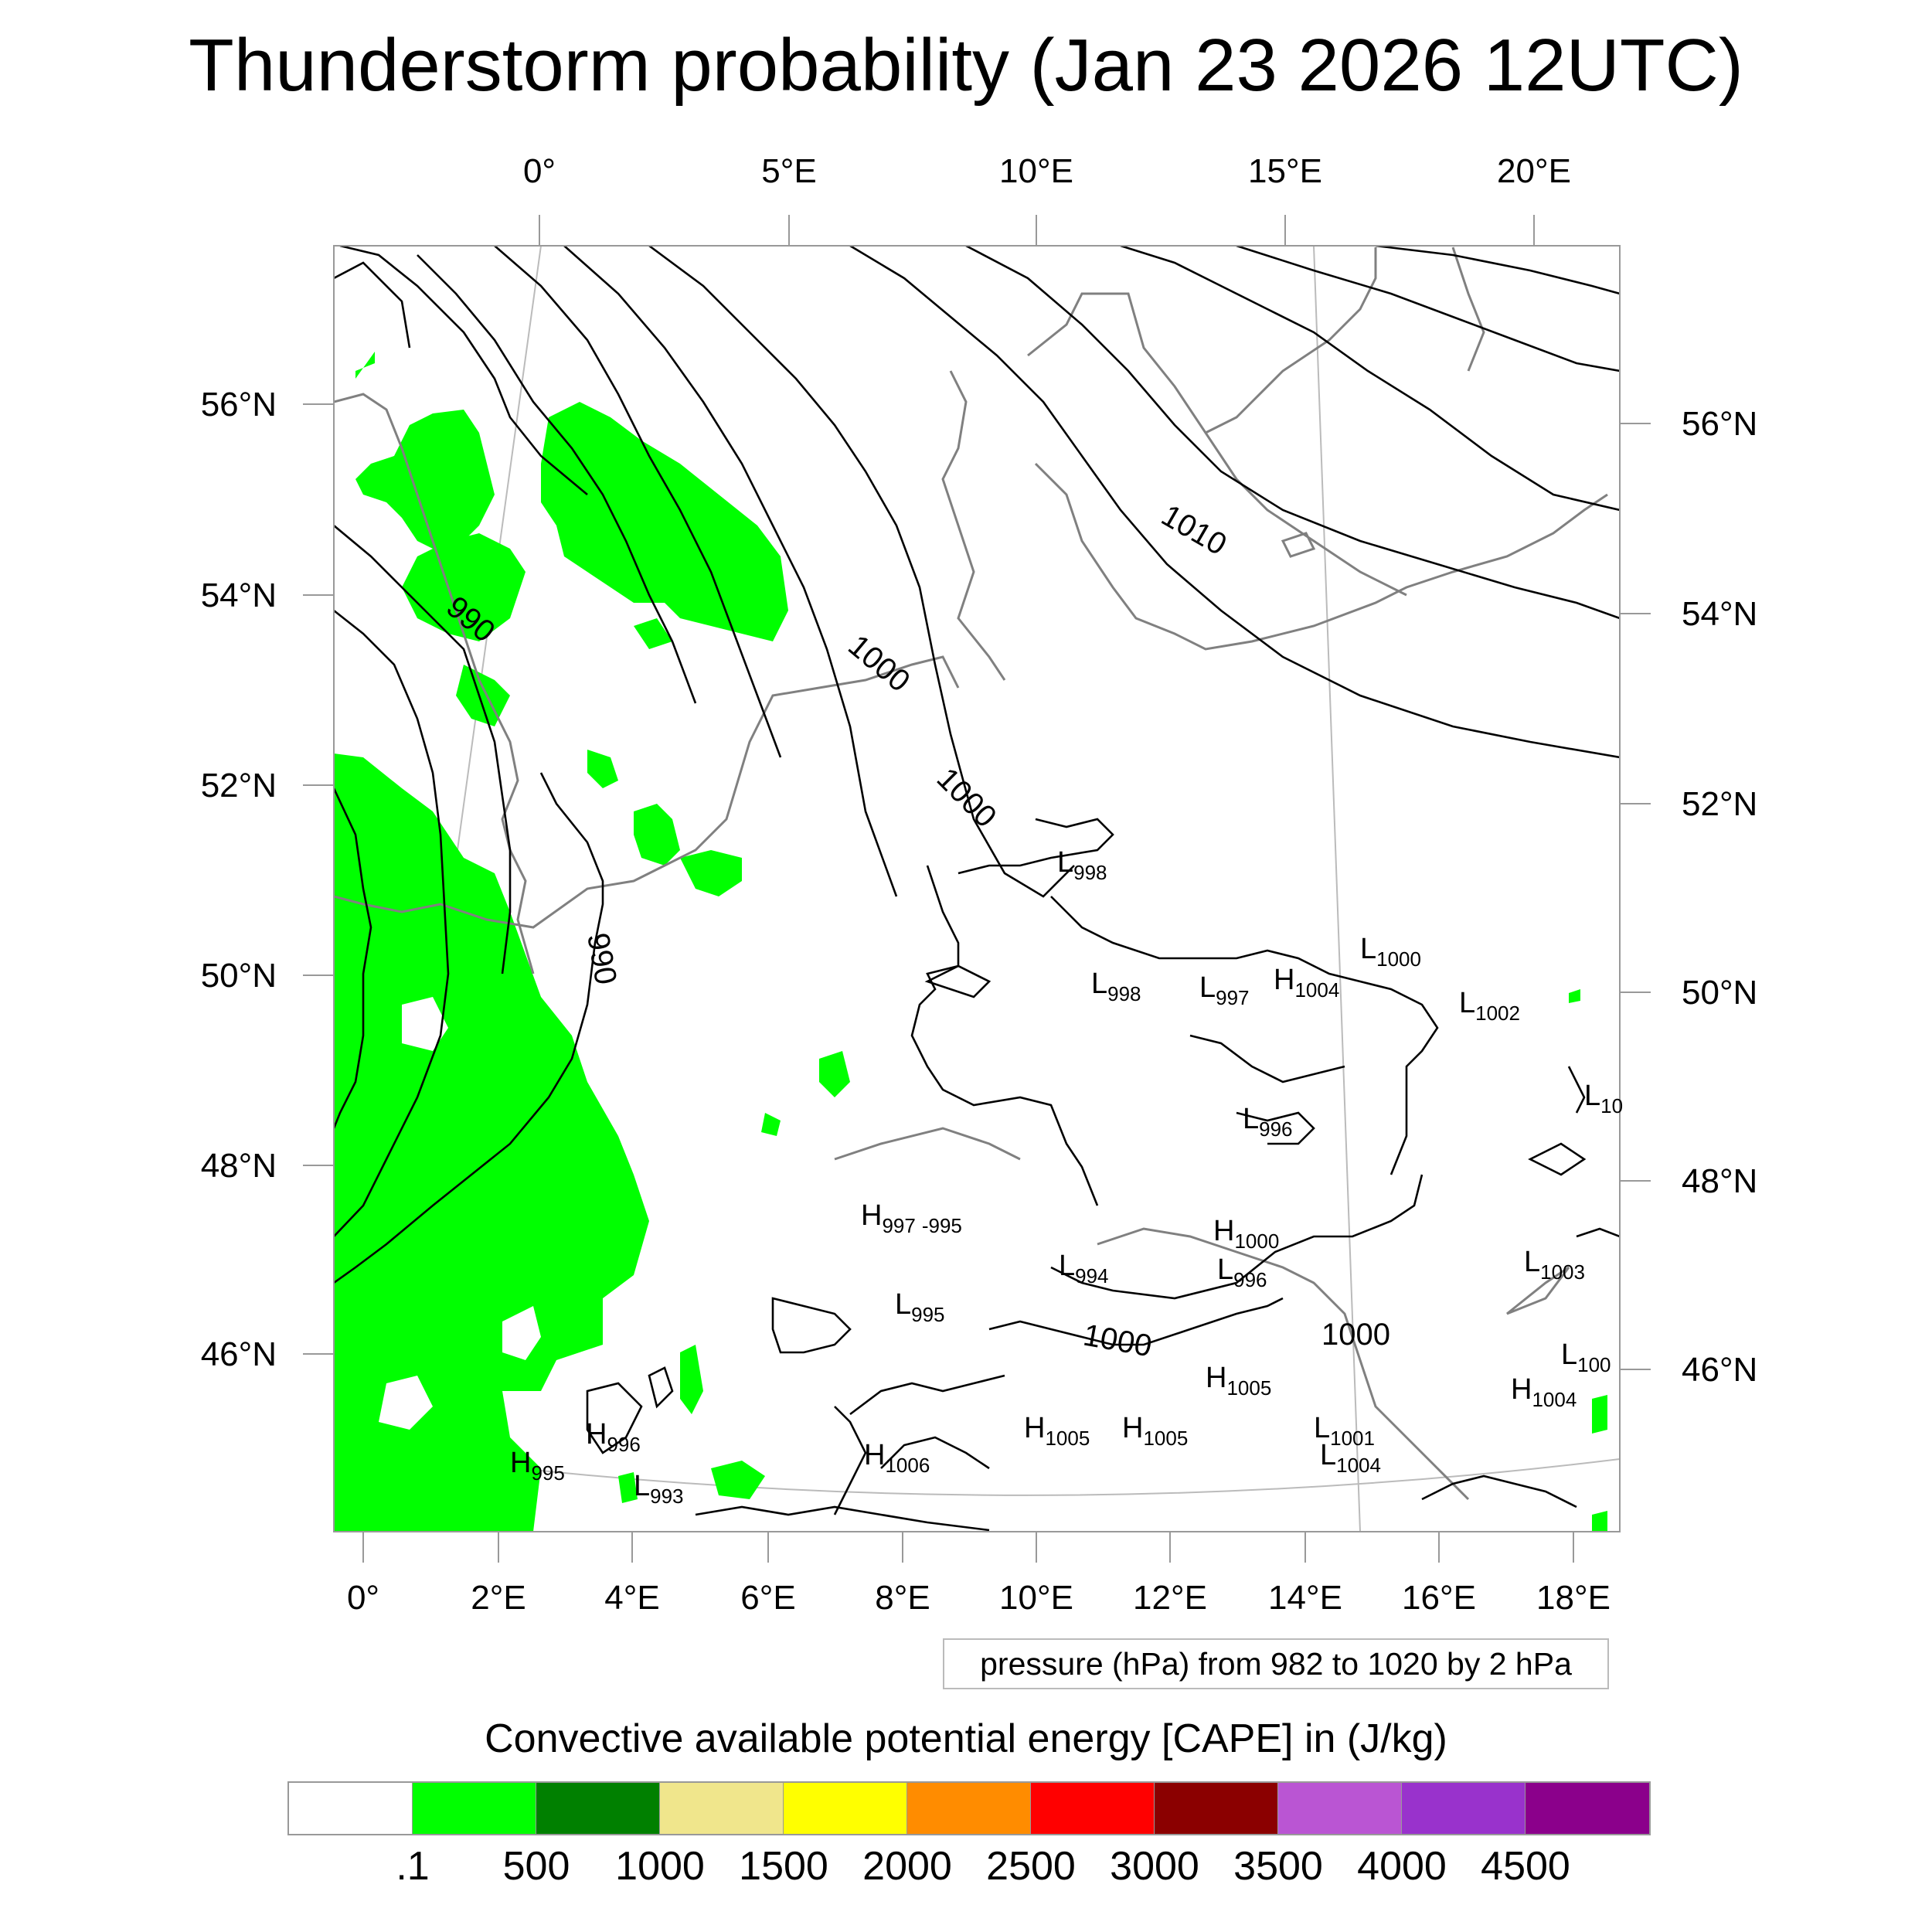 The image size is (1932, 1932). I want to click on bottom-lon-label: 6°E, so click(767, 1598).